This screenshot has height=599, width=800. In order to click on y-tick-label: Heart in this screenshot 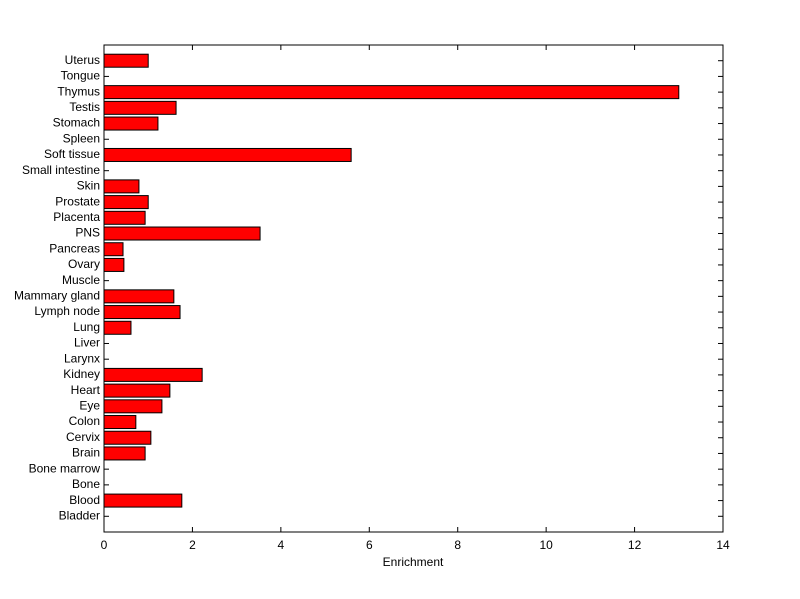, I will do `click(86, 390)`.